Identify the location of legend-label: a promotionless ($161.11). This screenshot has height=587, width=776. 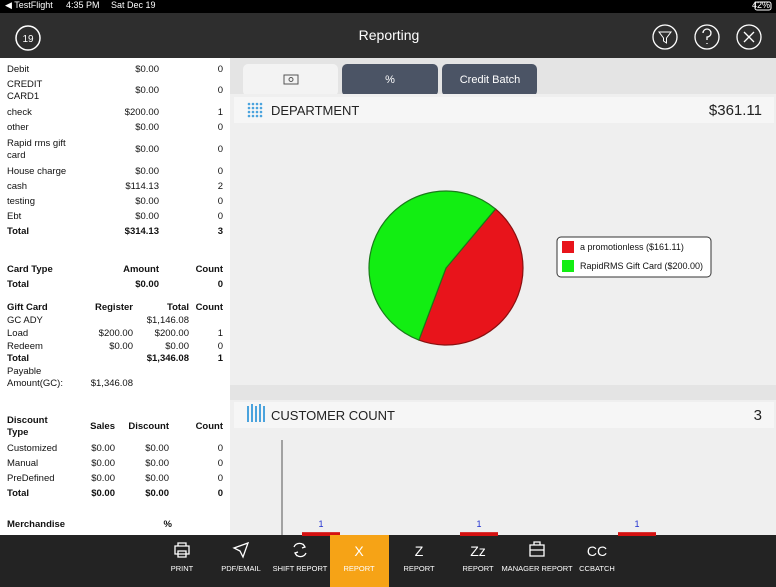
(632, 247).